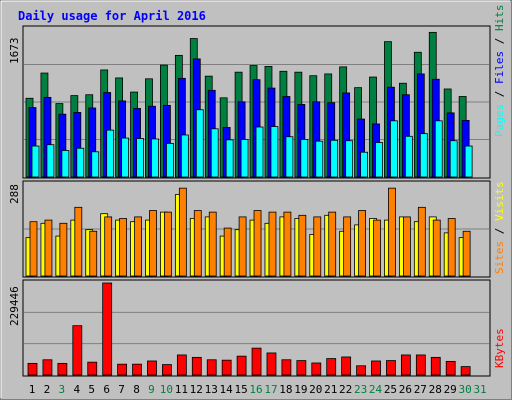 The image size is (512, 400). What do you see at coordinates (499, 120) in the screenshot?
I see `legend-pages: Pages` at bounding box center [499, 120].